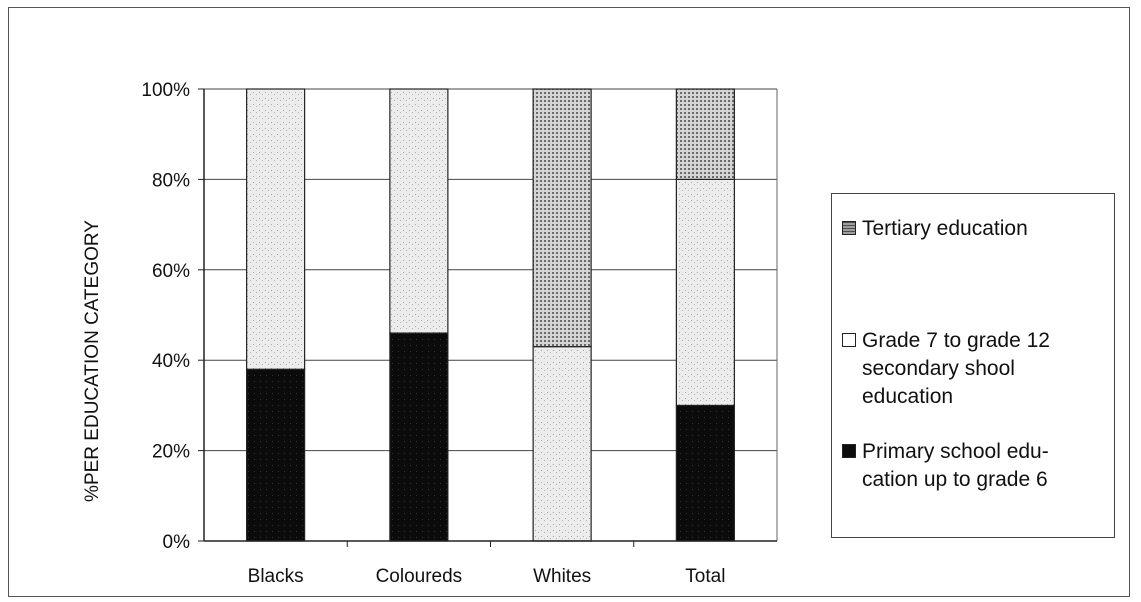  I want to click on legend-item-primary: Primary school edu-cation up to grade 6, so click(972, 466).